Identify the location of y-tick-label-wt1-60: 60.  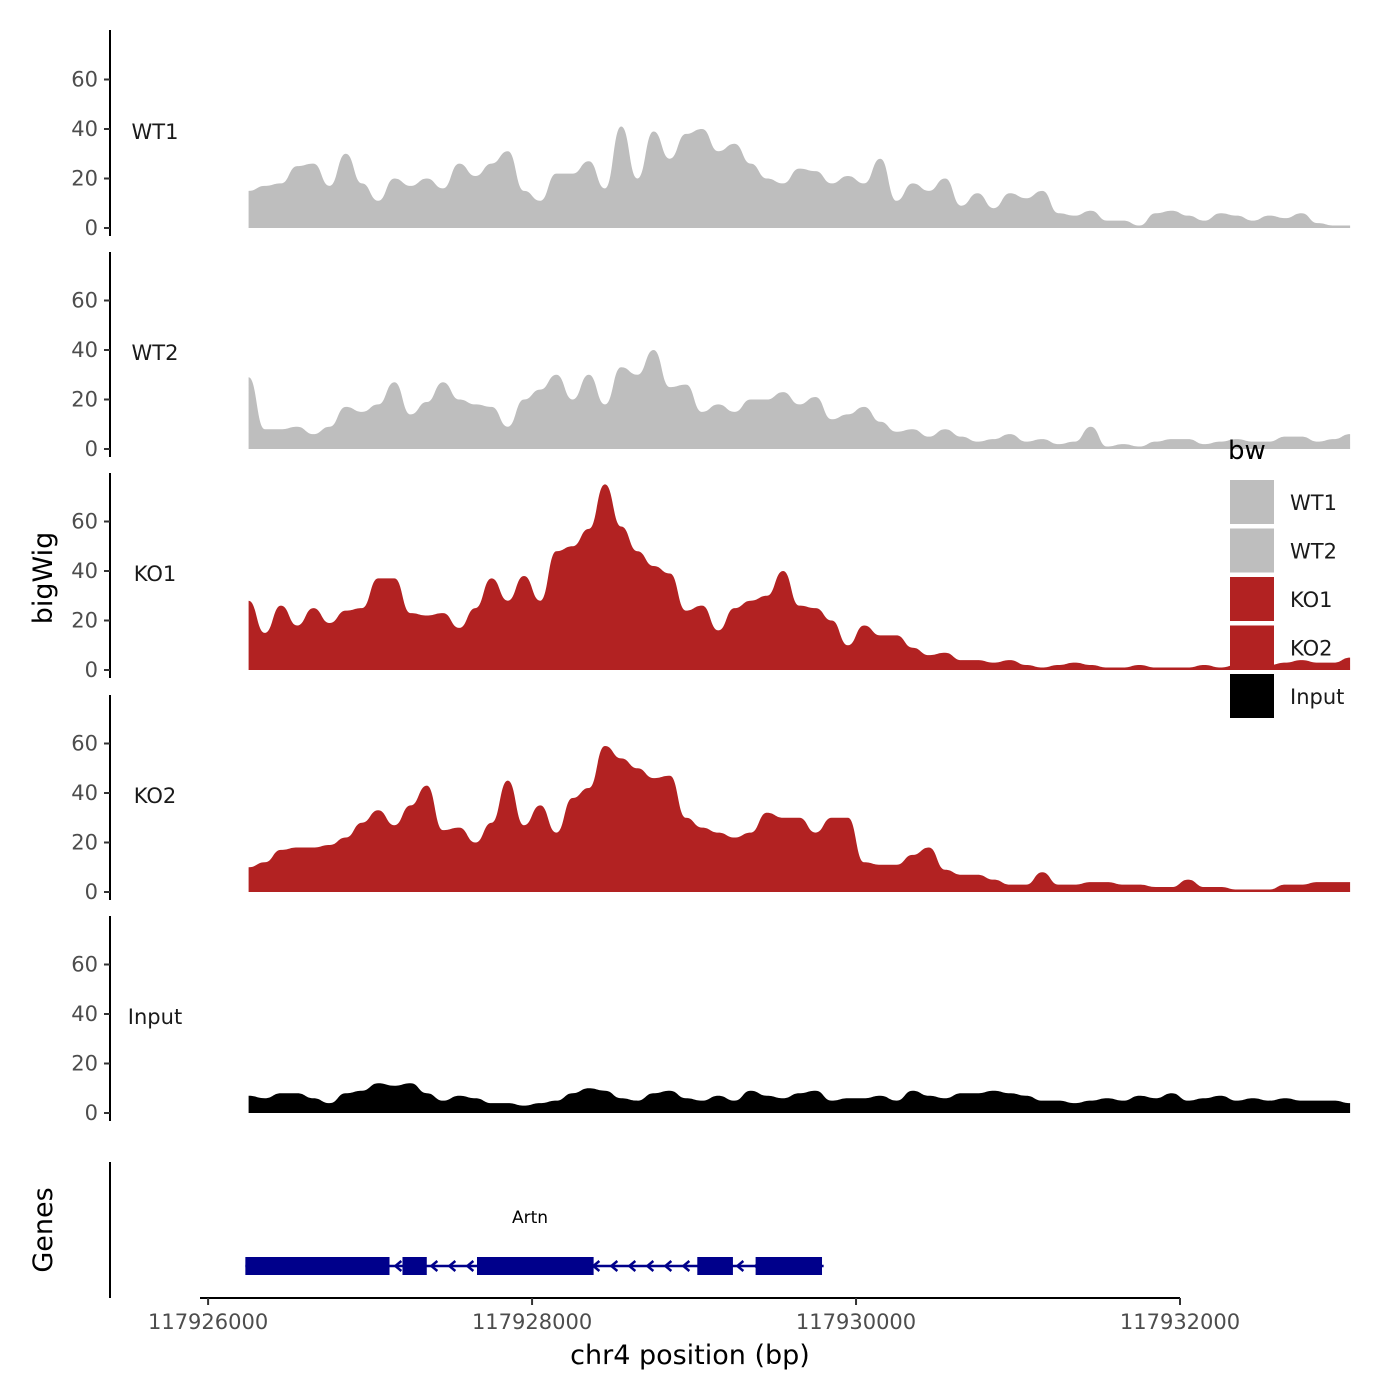
(84, 80).